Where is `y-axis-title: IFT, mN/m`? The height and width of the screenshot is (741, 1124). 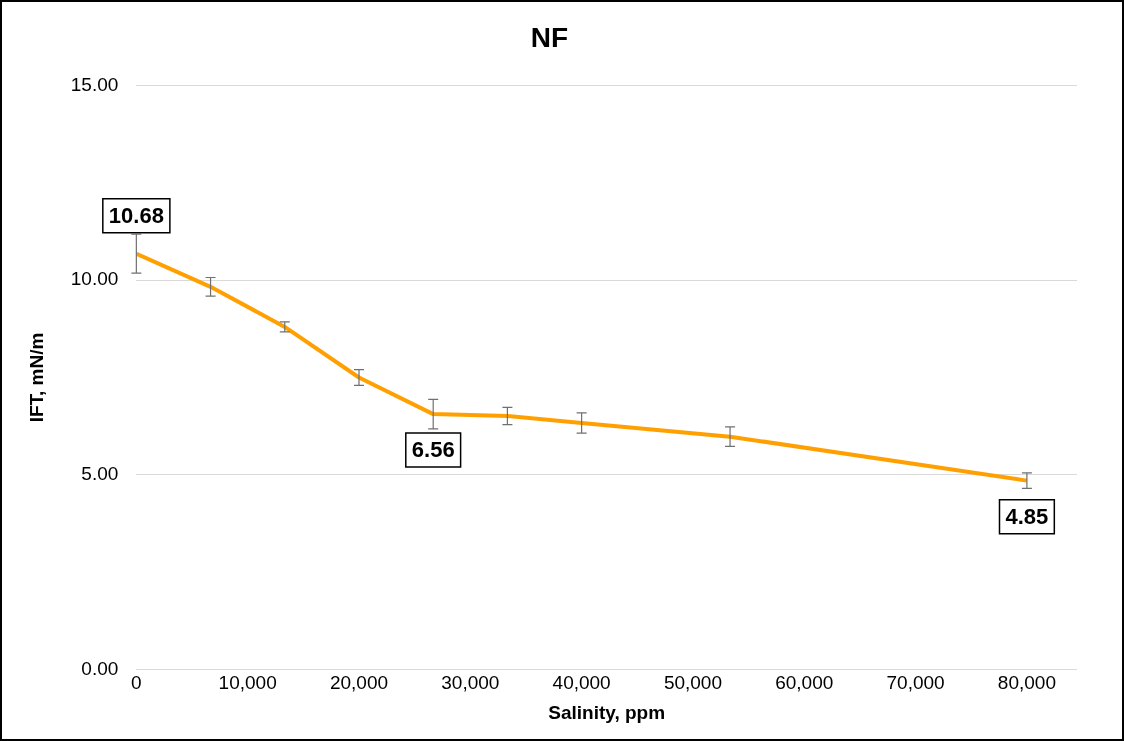
y-axis-title: IFT, mN/m is located at coordinates (36, 377).